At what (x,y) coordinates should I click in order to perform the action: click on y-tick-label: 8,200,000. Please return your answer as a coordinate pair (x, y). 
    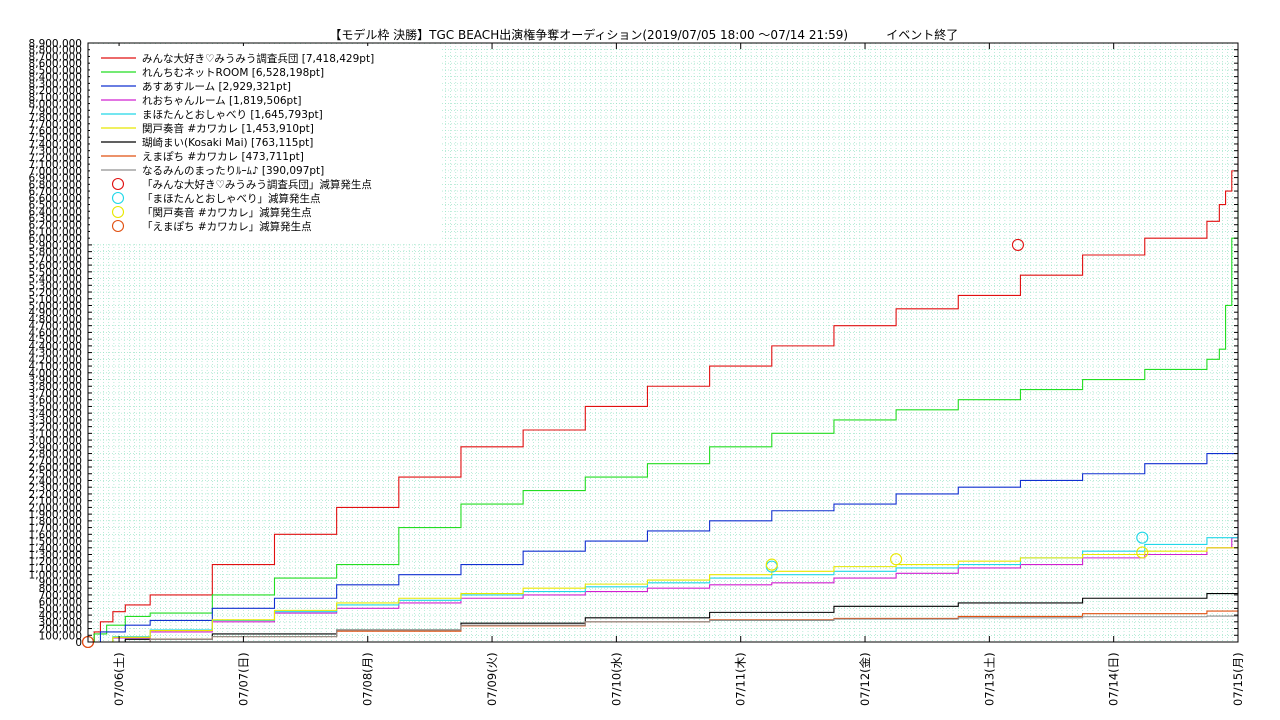
    Looking at the image, I should click on (55, 91).